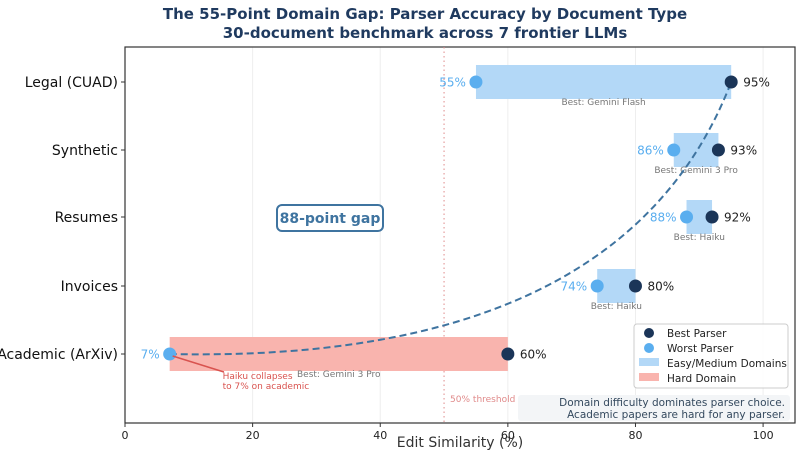 The height and width of the screenshot is (461, 800). I want to click on best-value-label: 93%, so click(743, 151).